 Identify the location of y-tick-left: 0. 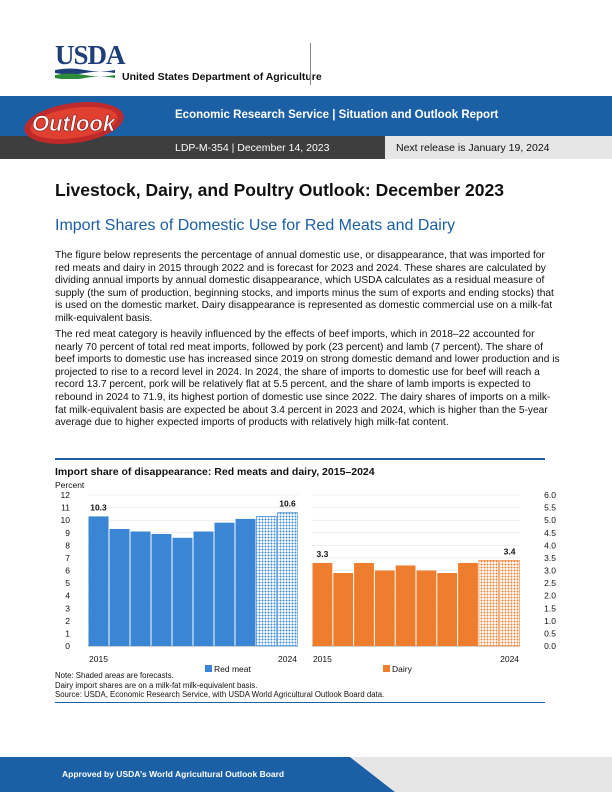
(67, 646).